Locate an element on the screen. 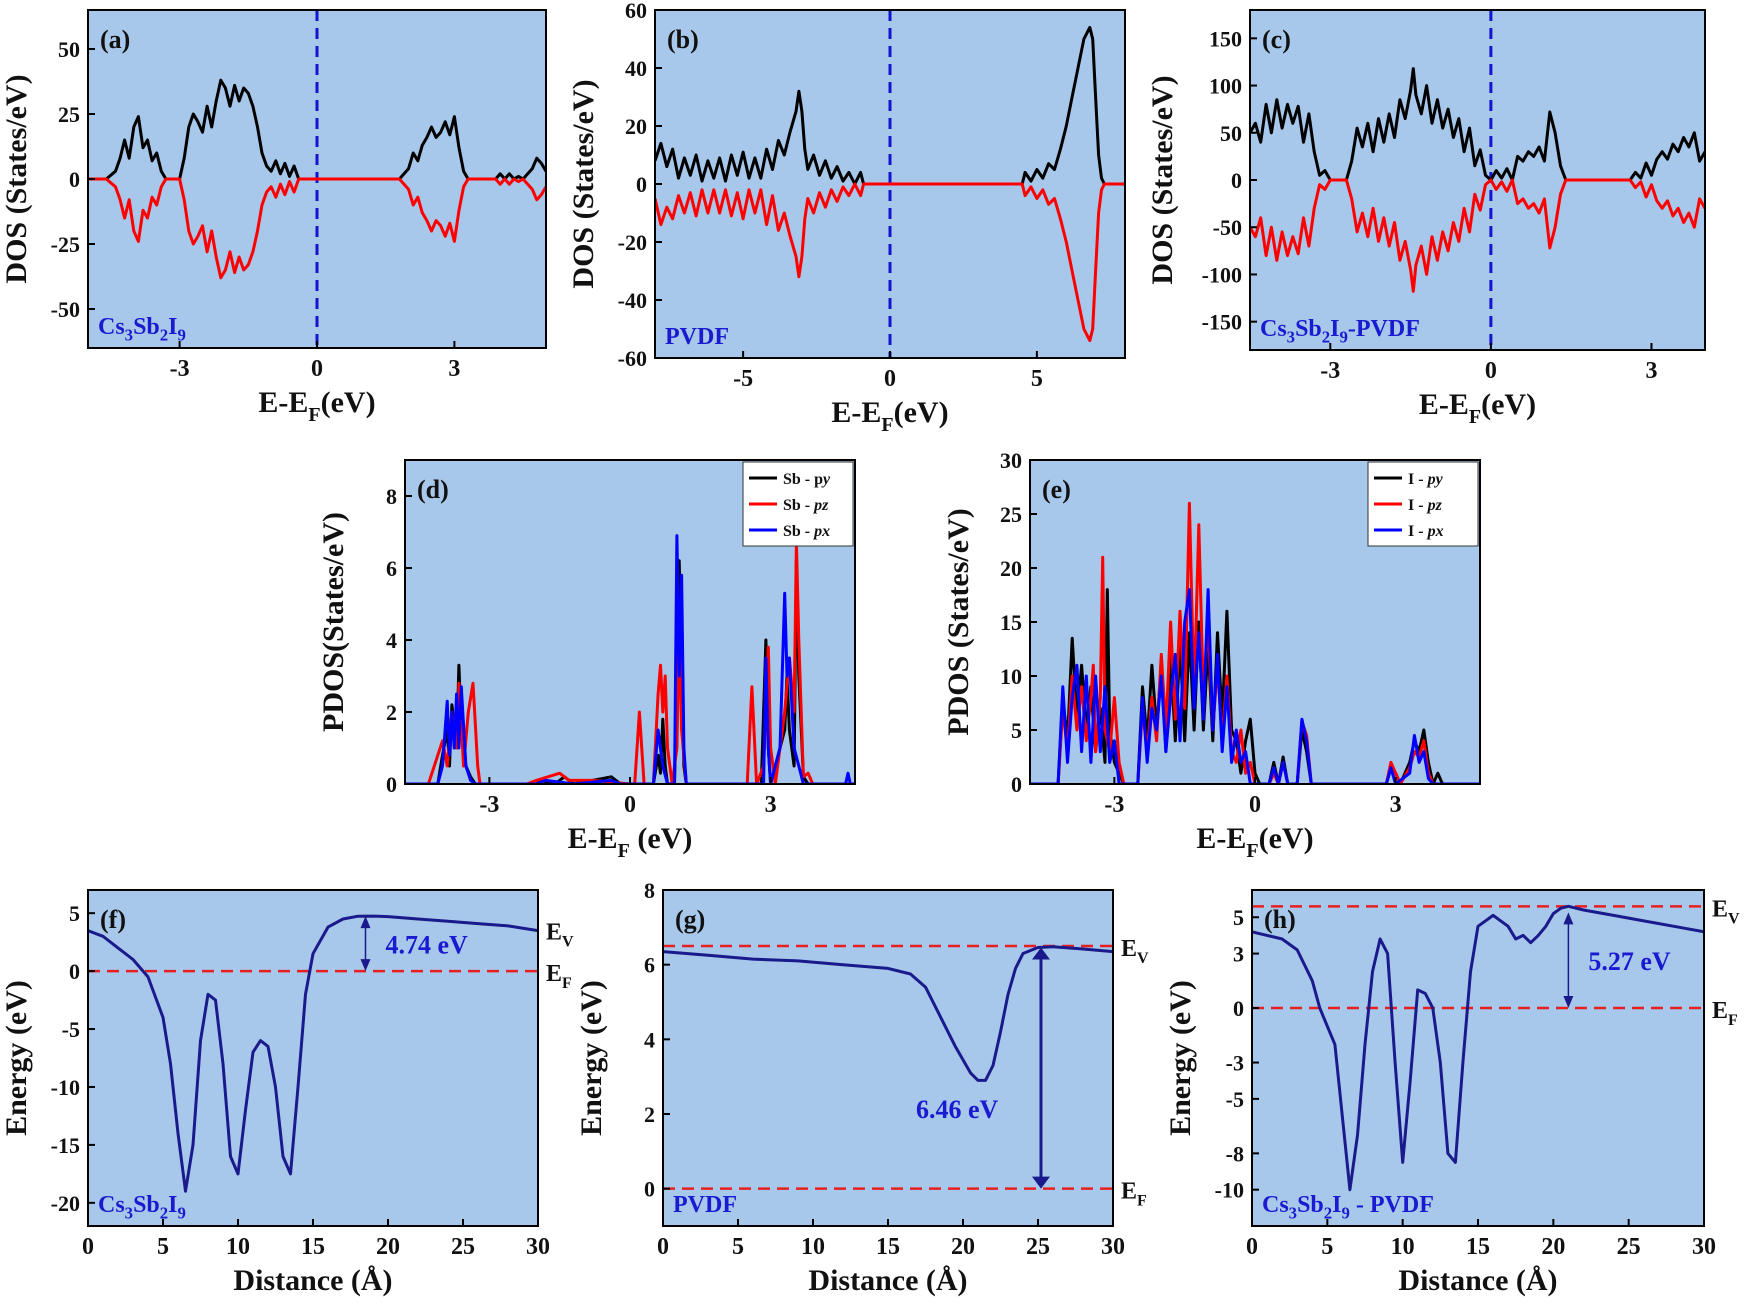  y-tick-label: 30 is located at coordinates (1011, 460).